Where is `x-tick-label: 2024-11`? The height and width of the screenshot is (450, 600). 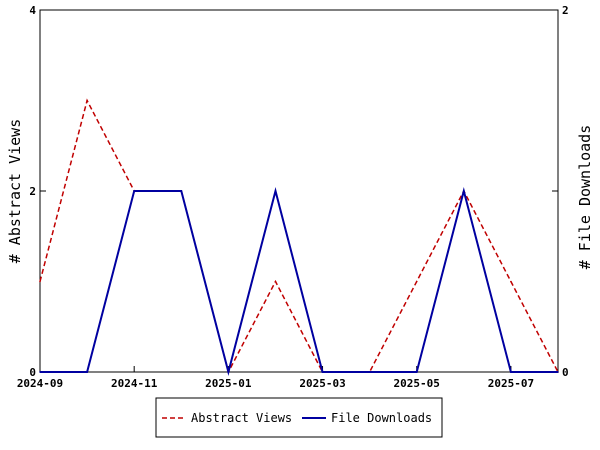
x-tick-label: 2024-11 is located at coordinates (134, 383).